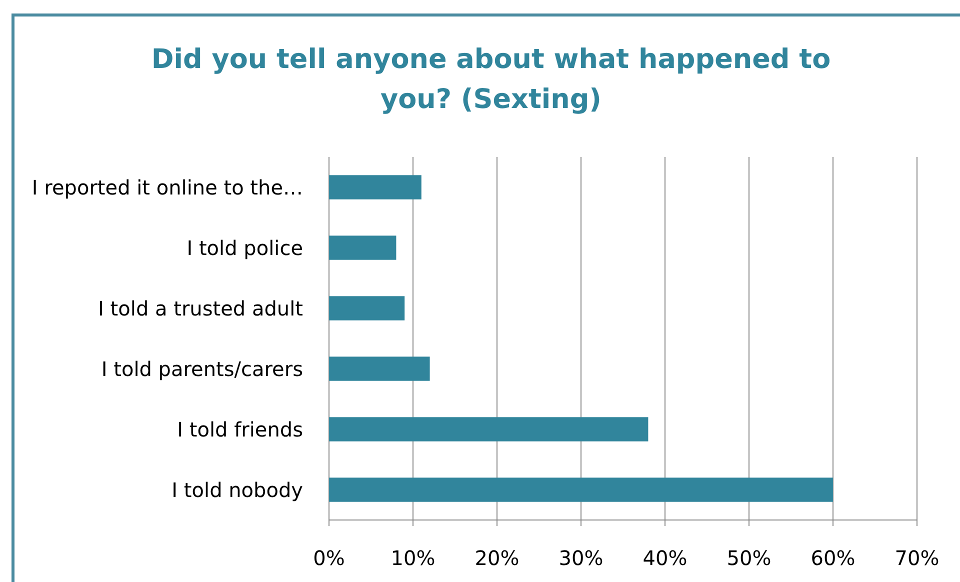 Image resolution: width=960 pixels, height=582 pixels. What do you see at coordinates (581, 558) in the screenshot?
I see `x-tick-label: 30%` at bounding box center [581, 558].